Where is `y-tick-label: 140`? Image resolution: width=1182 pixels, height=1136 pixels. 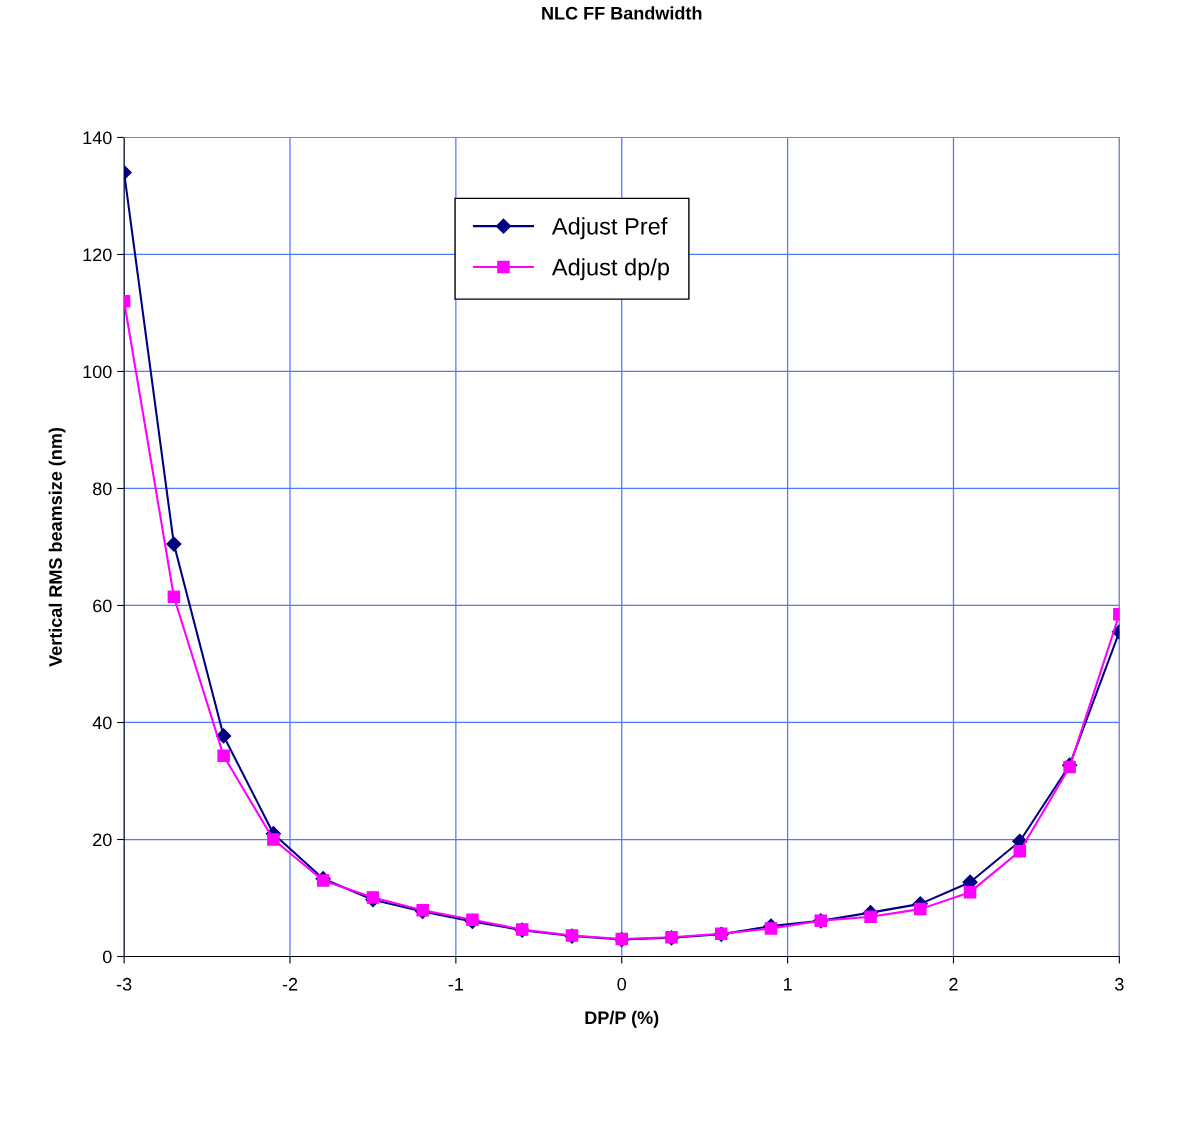
y-tick-label: 140 is located at coordinates (97, 138).